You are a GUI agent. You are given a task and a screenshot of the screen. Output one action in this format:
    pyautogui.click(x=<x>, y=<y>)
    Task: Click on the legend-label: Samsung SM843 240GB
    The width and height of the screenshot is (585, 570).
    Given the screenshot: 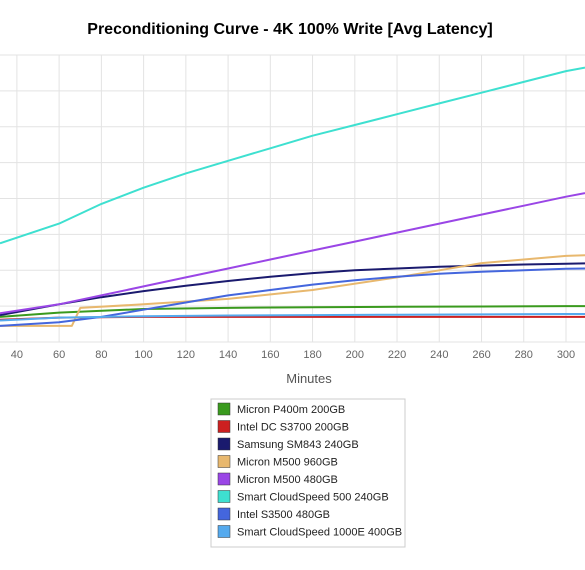 What is the action you would take?
    pyautogui.click(x=298, y=445)
    